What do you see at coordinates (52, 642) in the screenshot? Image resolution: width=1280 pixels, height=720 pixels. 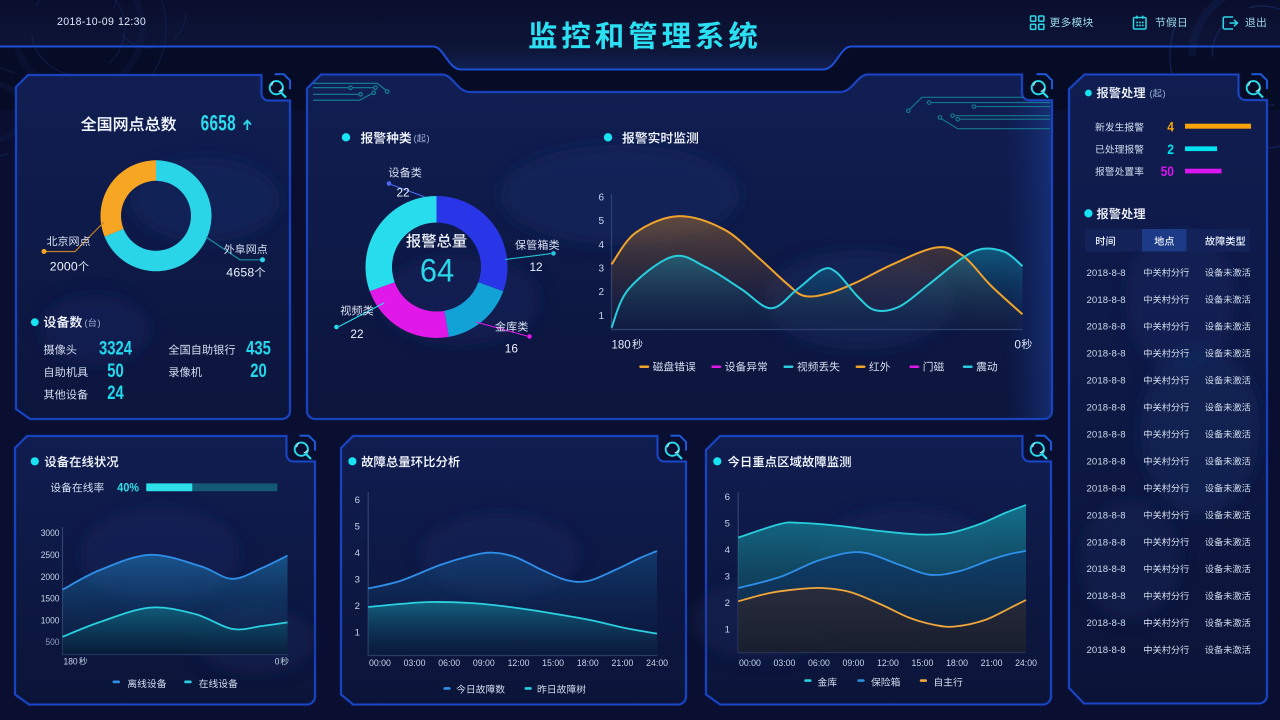 I see `svg-text: 500` at bounding box center [52, 642].